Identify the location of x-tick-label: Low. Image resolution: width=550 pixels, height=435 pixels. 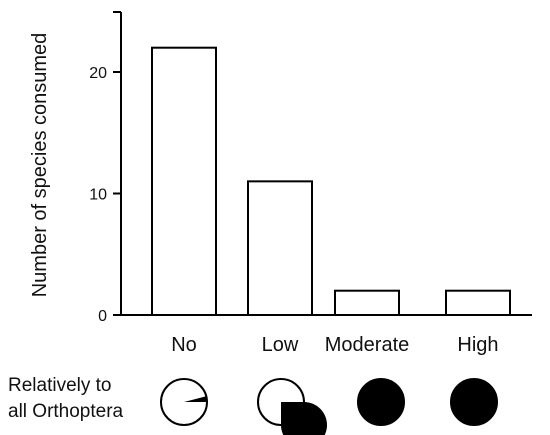
(280, 345).